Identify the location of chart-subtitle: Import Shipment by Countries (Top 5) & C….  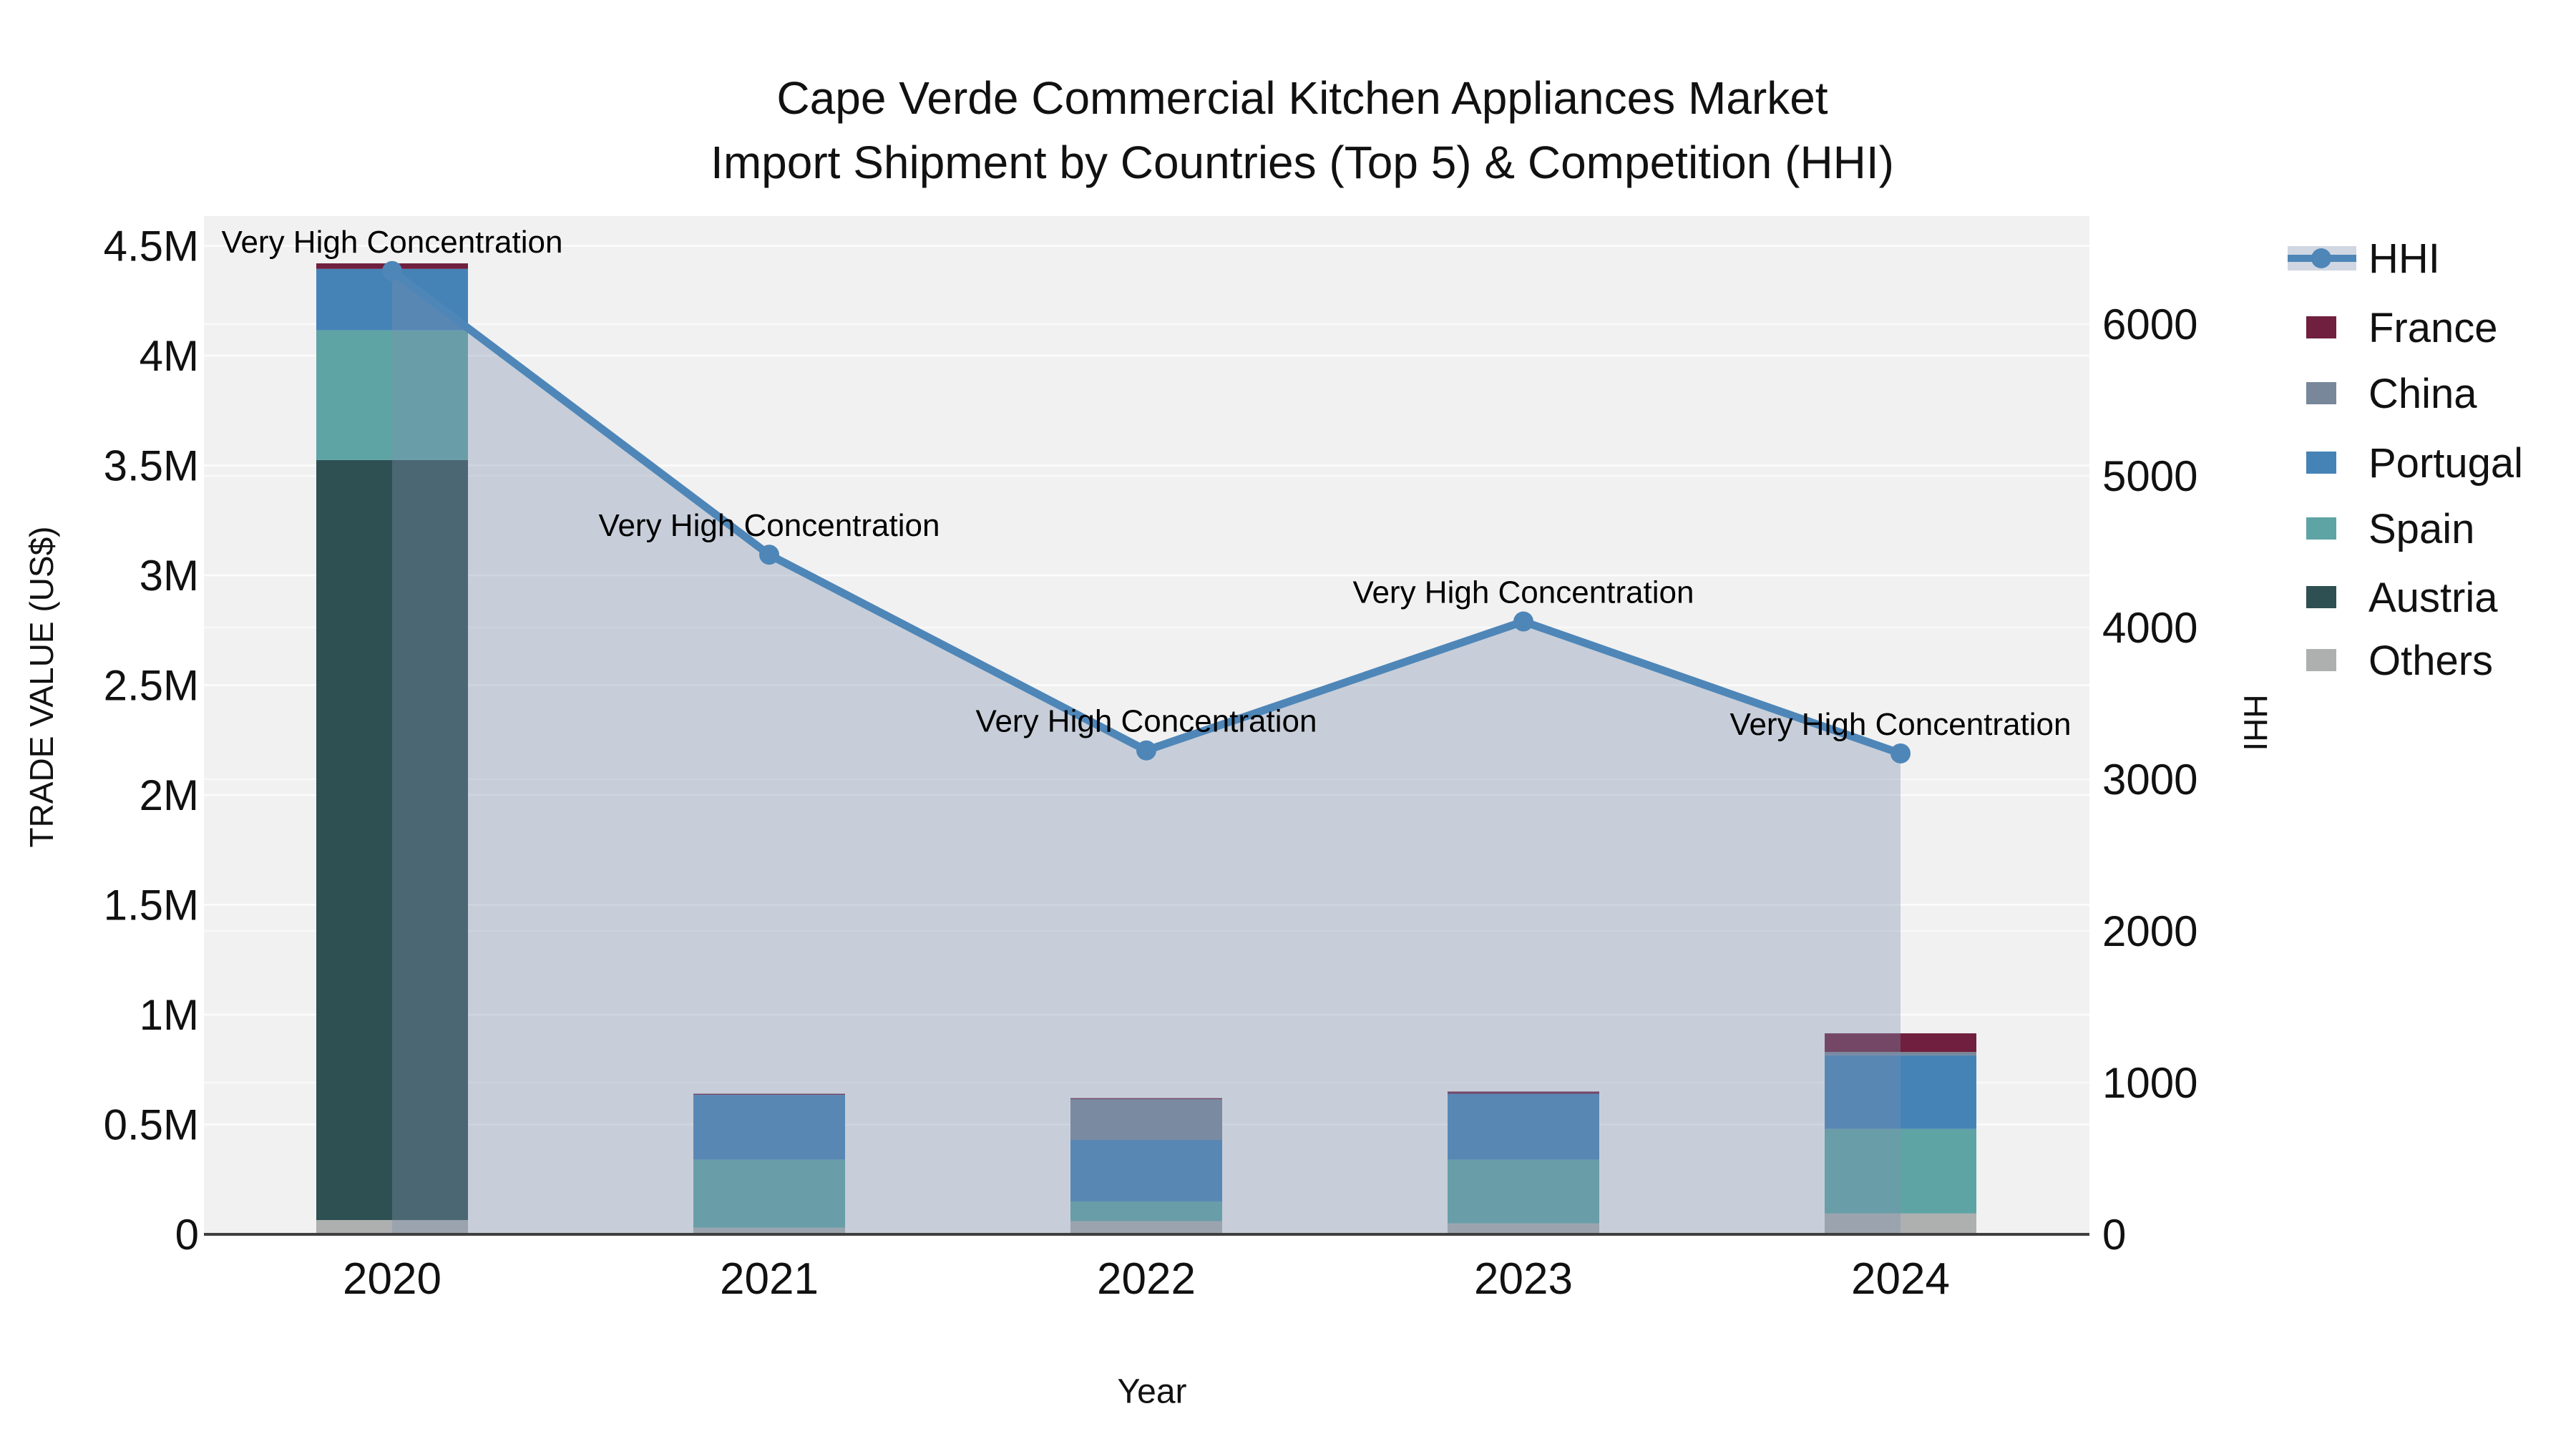
(1302, 162).